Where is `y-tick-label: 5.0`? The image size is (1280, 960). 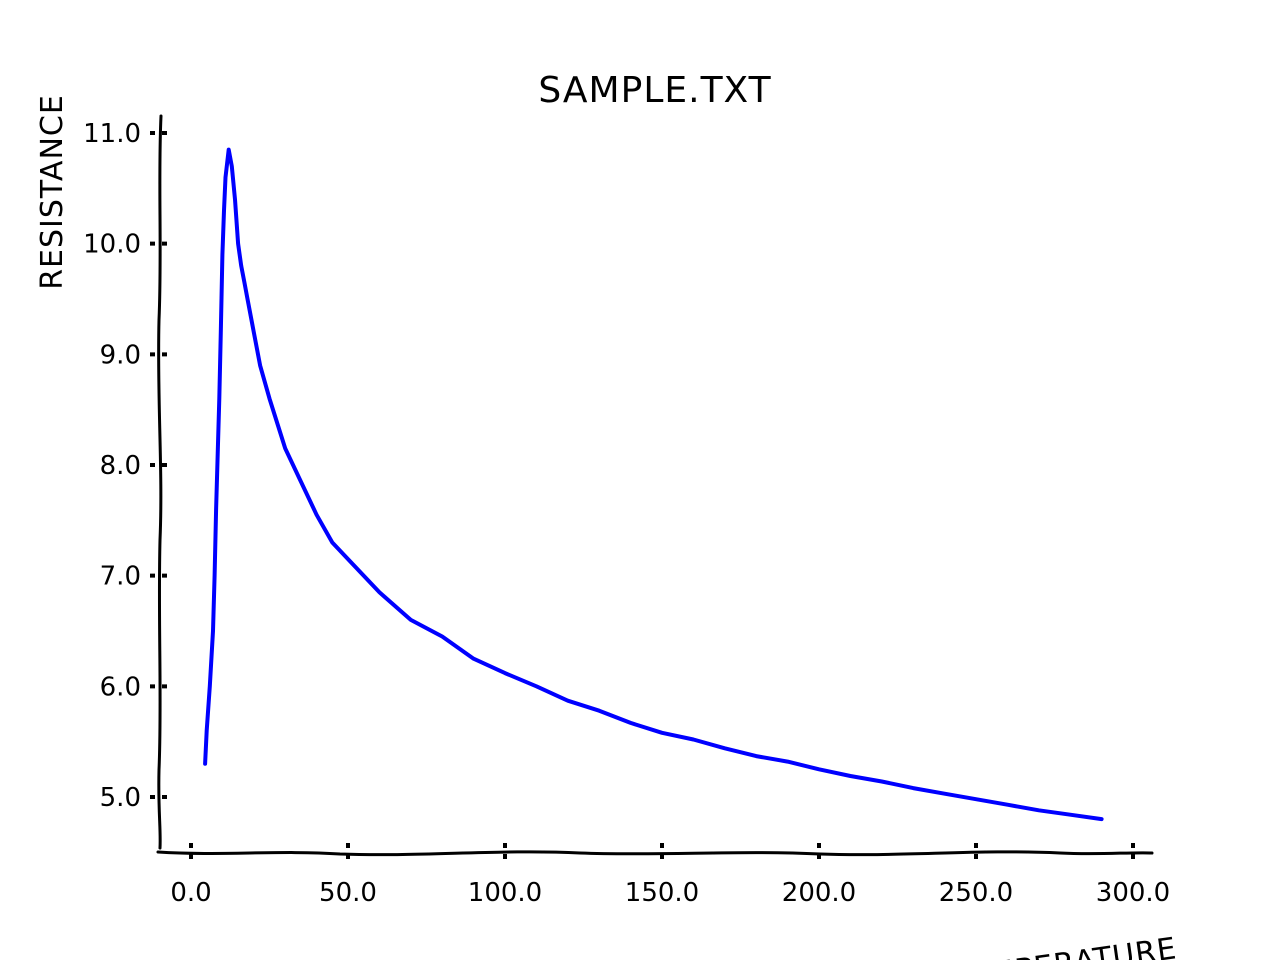
y-tick-label: 5.0 is located at coordinates (120, 798).